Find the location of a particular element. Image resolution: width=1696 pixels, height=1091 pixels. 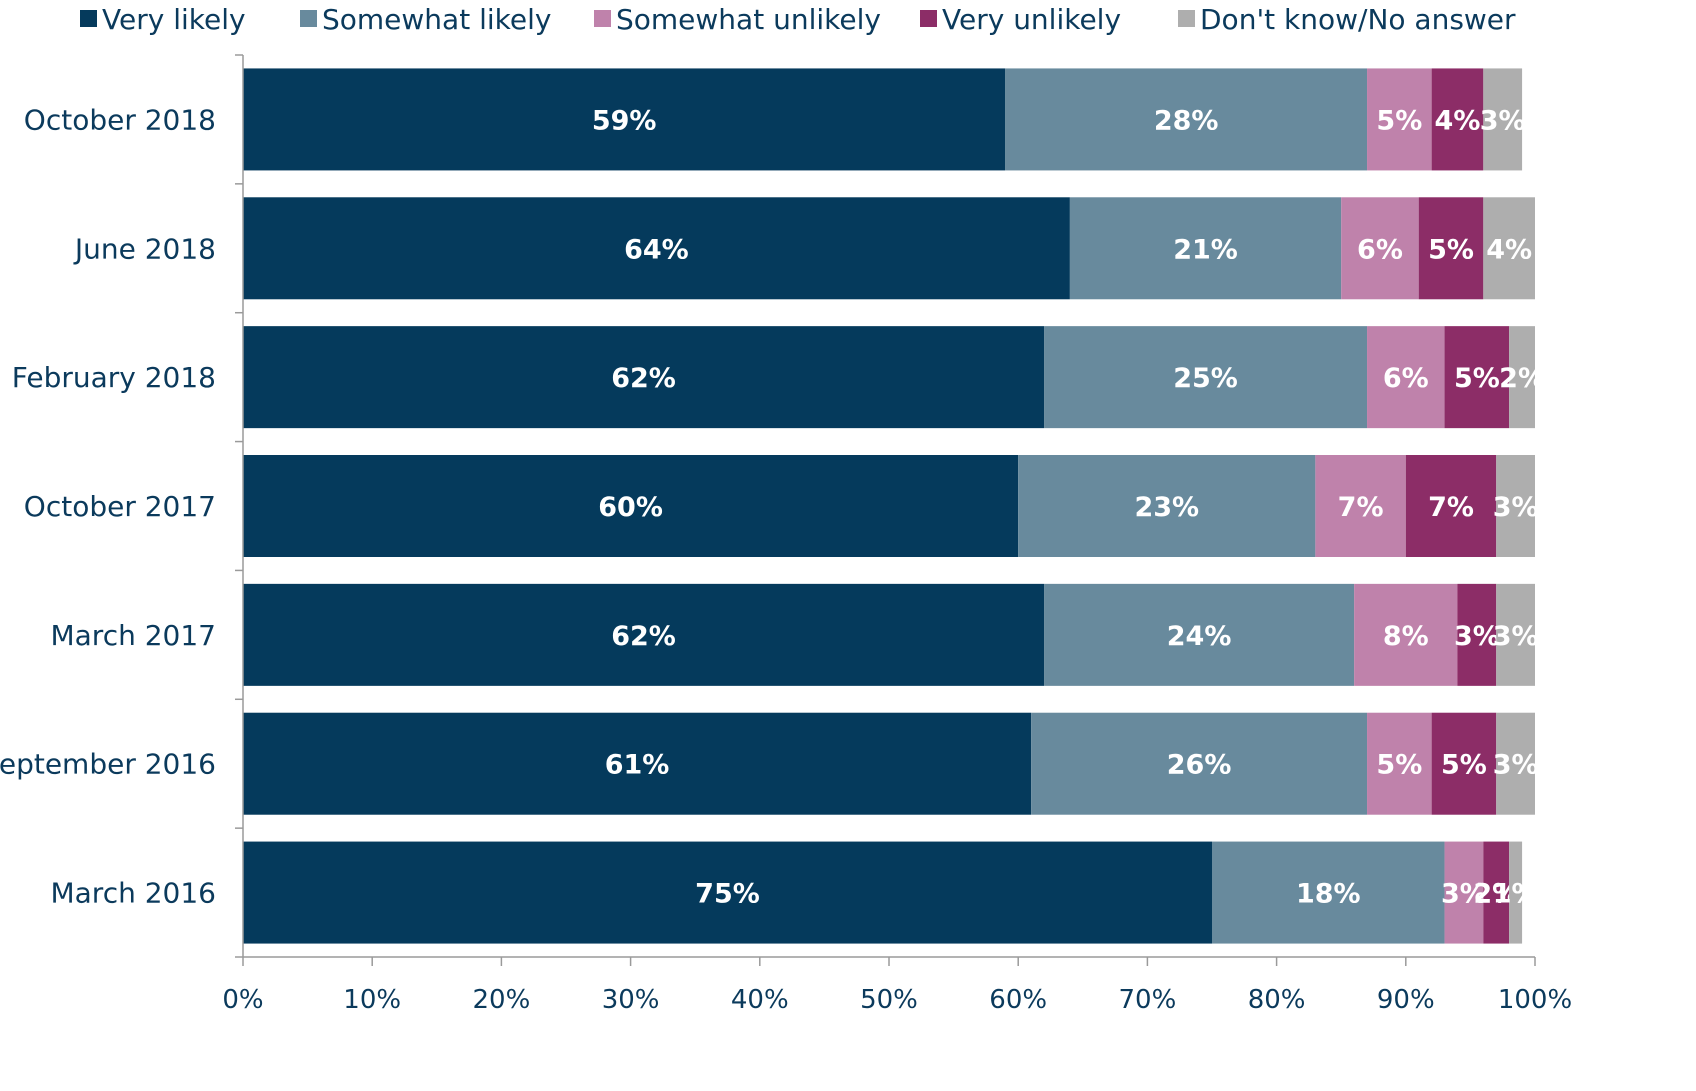

data-label: 25% is located at coordinates (1205, 378).